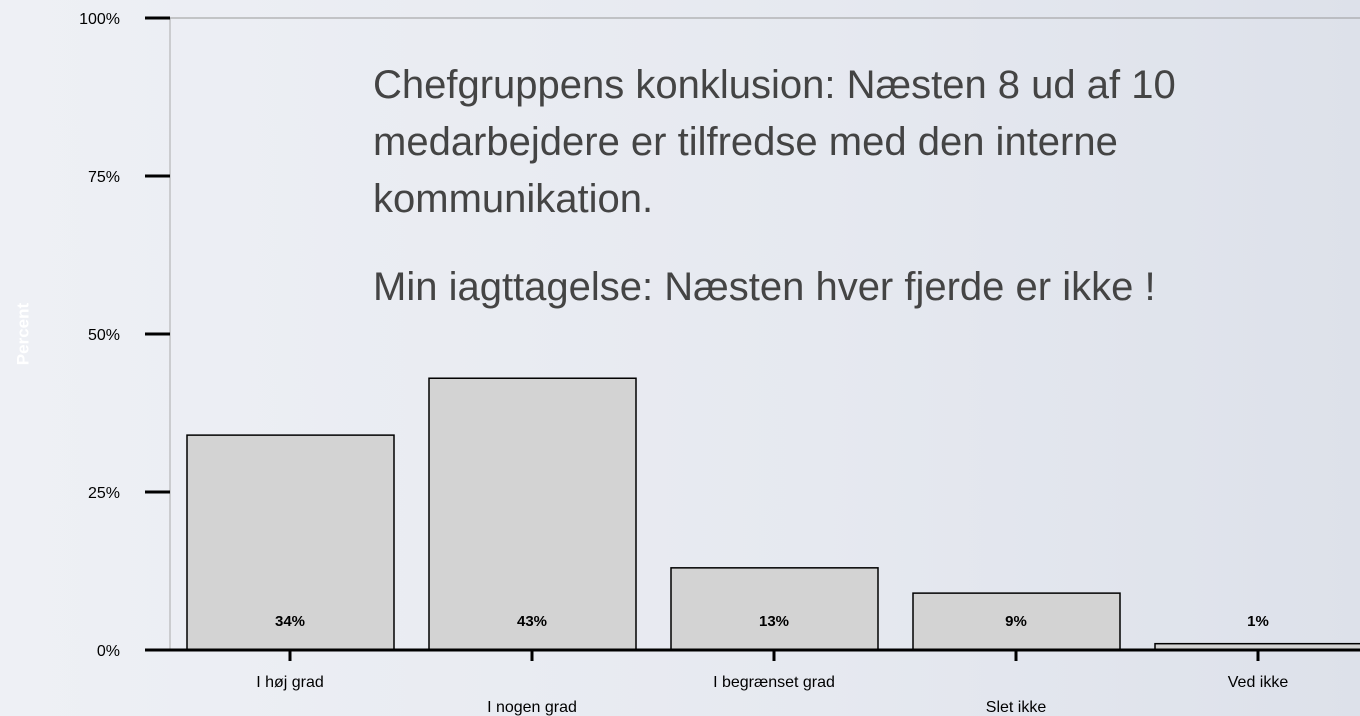 This screenshot has height=716, width=1360. What do you see at coordinates (1258, 621) in the screenshot?
I see `data-label: 1%` at bounding box center [1258, 621].